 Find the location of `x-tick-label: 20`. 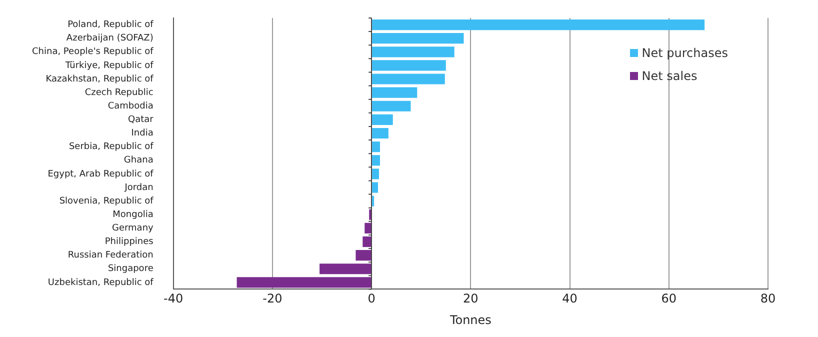

x-tick-label: 20 is located at coordinates (470, 299).